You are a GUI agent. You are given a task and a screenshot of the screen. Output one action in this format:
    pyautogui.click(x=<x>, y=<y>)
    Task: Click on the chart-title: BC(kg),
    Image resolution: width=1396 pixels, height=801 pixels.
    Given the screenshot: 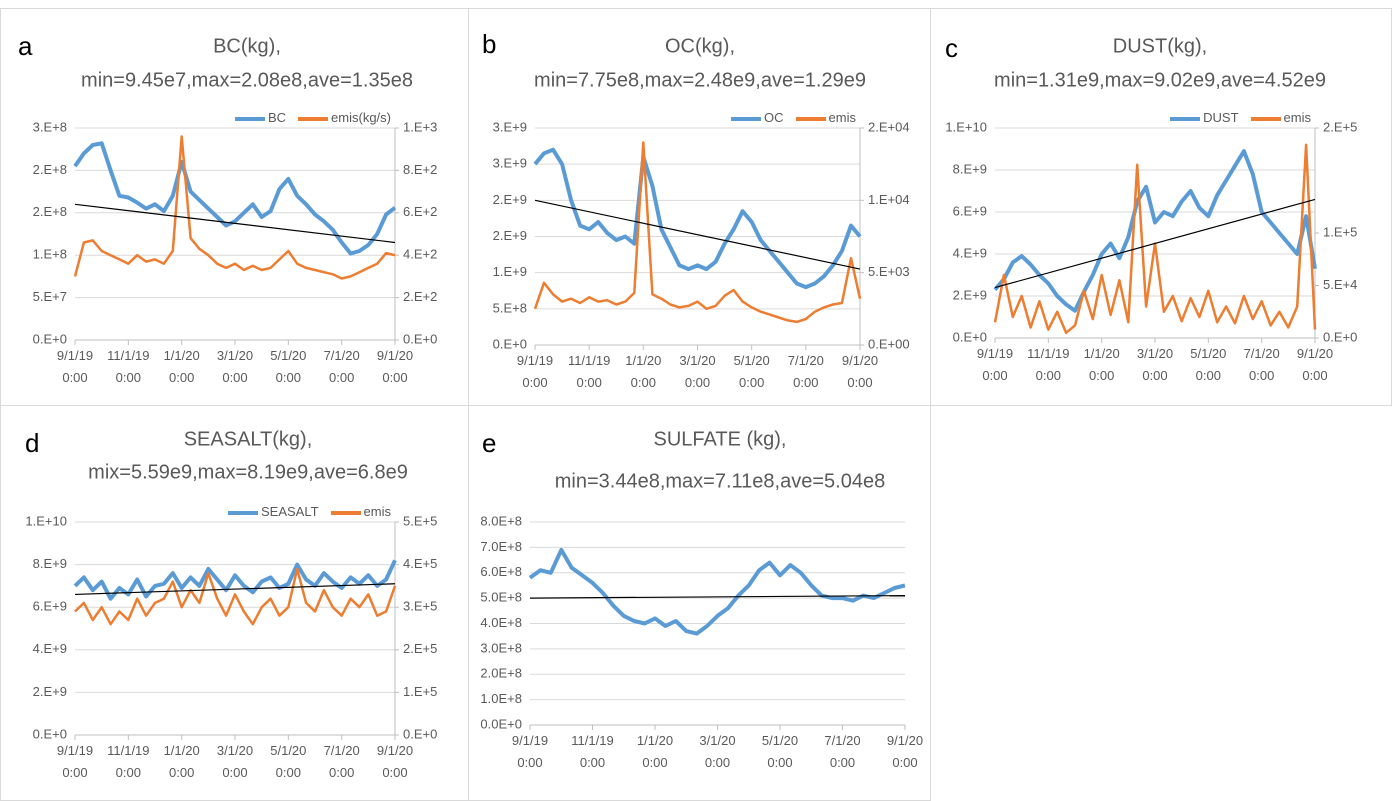 What is the action you would take?
    pyautogui.click(x=247, y=46)
    